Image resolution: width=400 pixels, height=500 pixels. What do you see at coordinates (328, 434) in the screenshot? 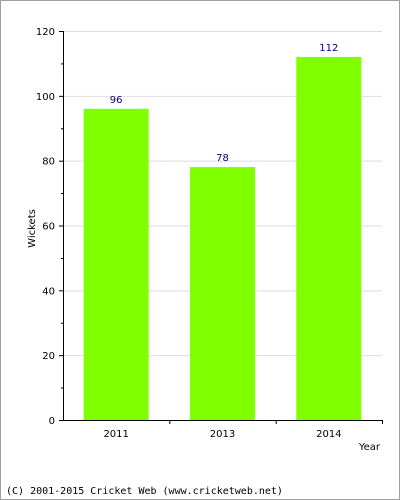
I see `x-tick-label: 2014` at bounding box center [328, 434].